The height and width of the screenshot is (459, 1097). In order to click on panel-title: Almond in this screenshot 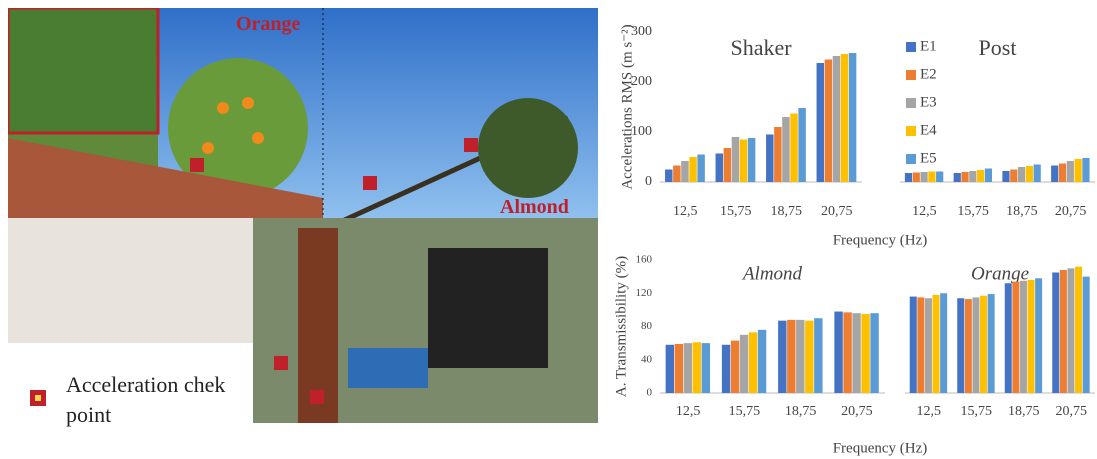, I will do `click(772, 273)`.